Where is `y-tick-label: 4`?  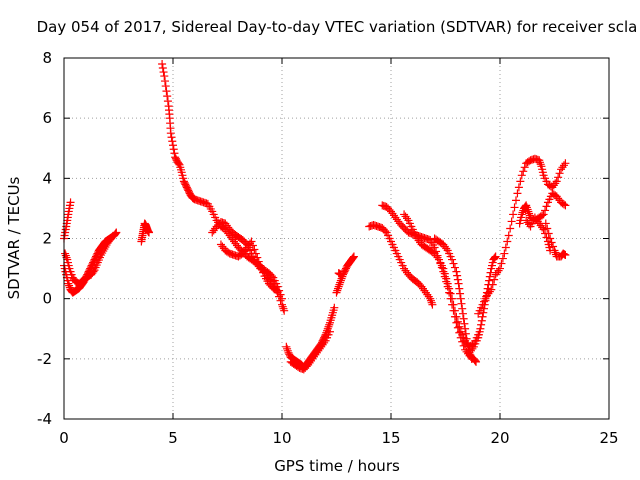 y-tick-label: 4 is located at coordinates (47, 178).